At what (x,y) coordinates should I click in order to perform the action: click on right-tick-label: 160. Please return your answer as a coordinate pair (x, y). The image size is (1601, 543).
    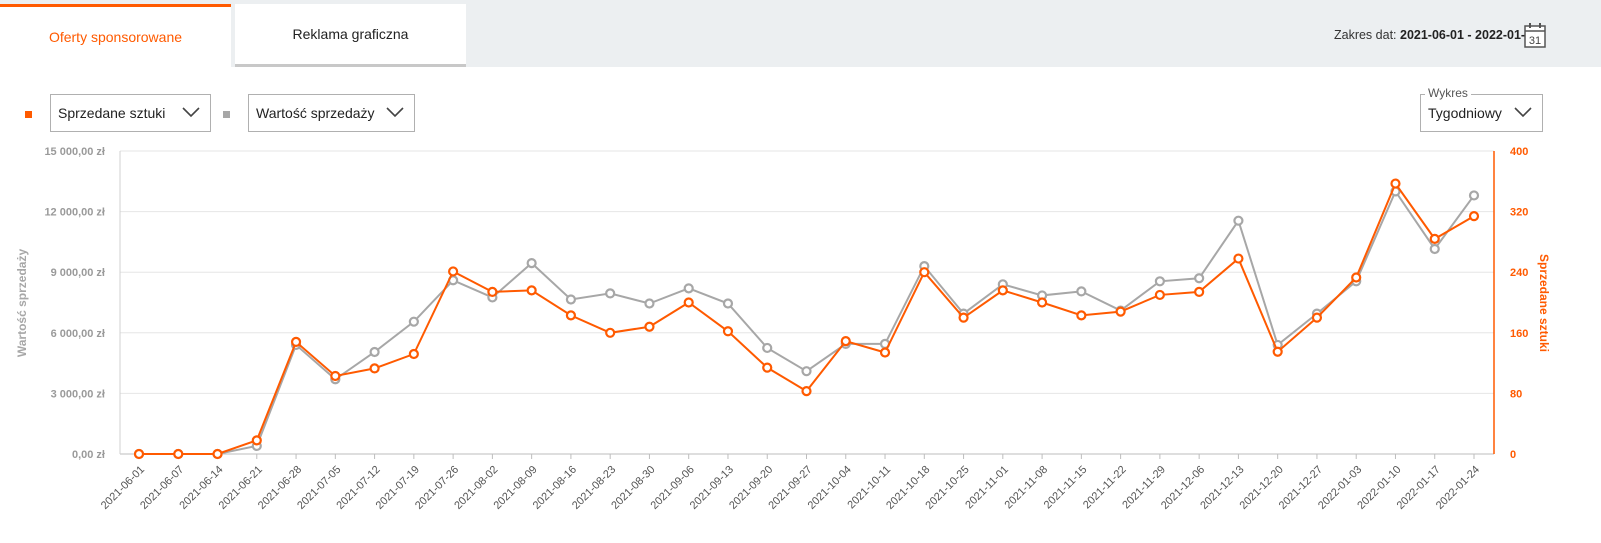
    Looking at the image, I should click on (1519, 334).